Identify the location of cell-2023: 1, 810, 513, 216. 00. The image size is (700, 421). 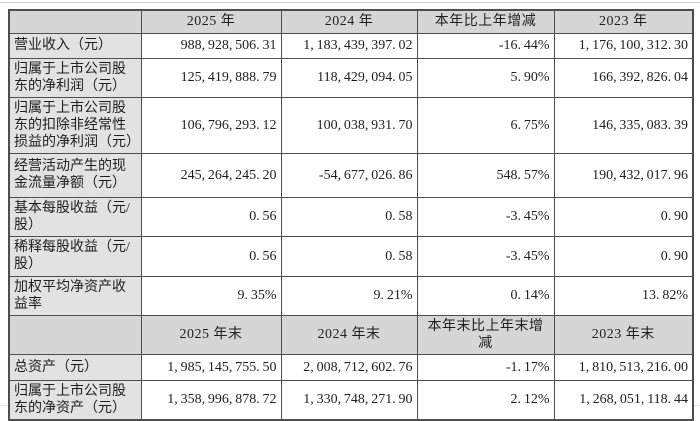
(623, 367).